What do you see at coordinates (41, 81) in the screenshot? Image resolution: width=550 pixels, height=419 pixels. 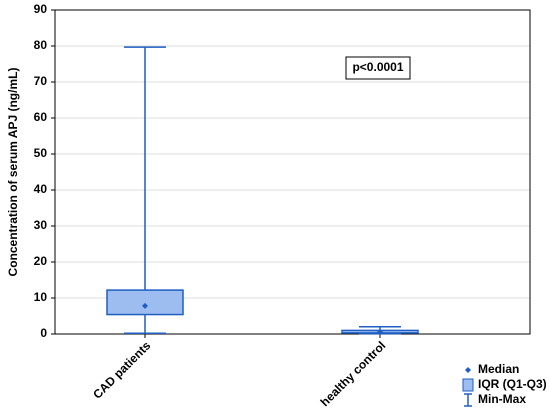 I see `y-tick-label: 70` at bounding box center [41, 81].